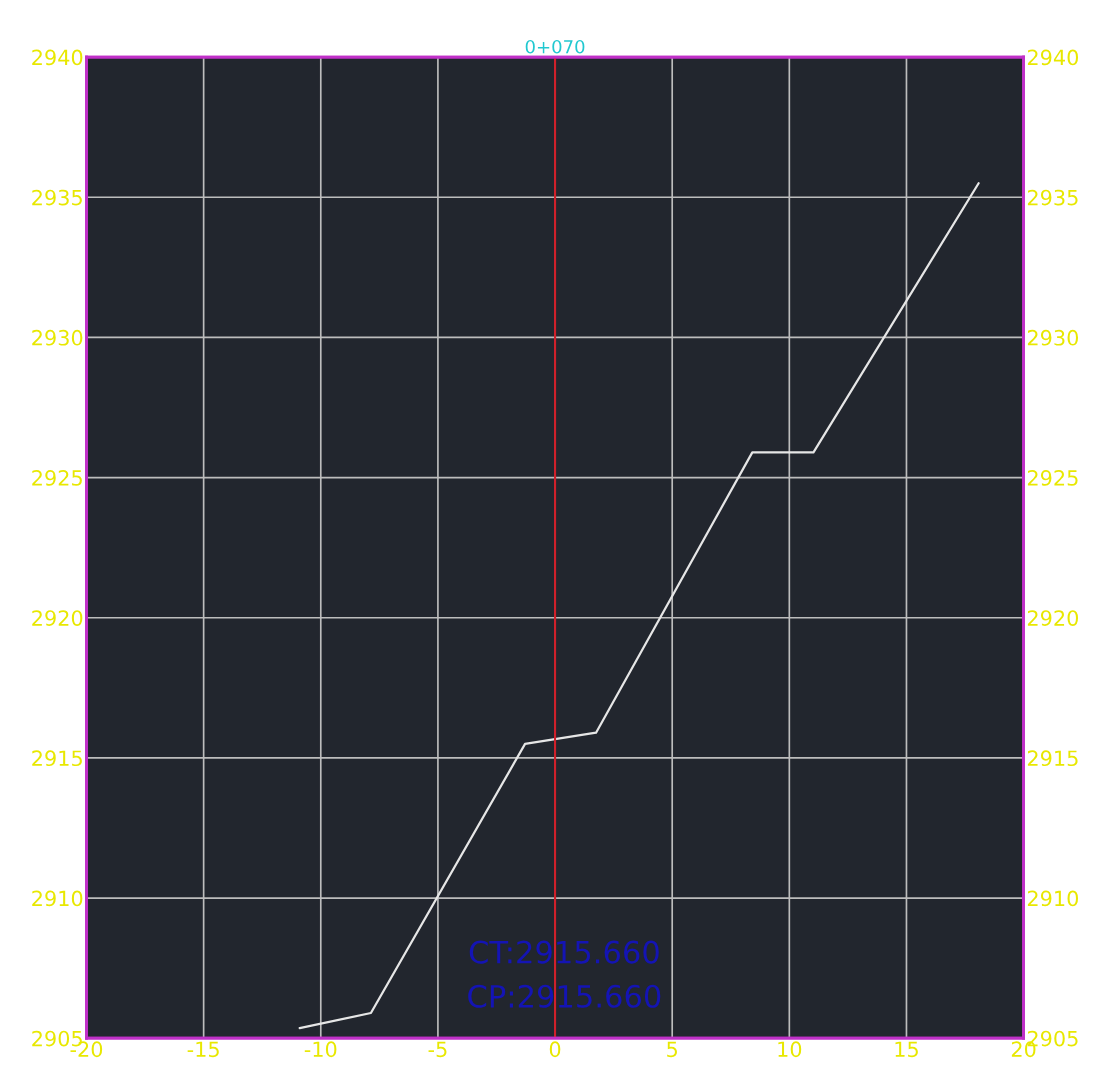  I want to click on y2-tick-label: 2935, so click(1052, 197).